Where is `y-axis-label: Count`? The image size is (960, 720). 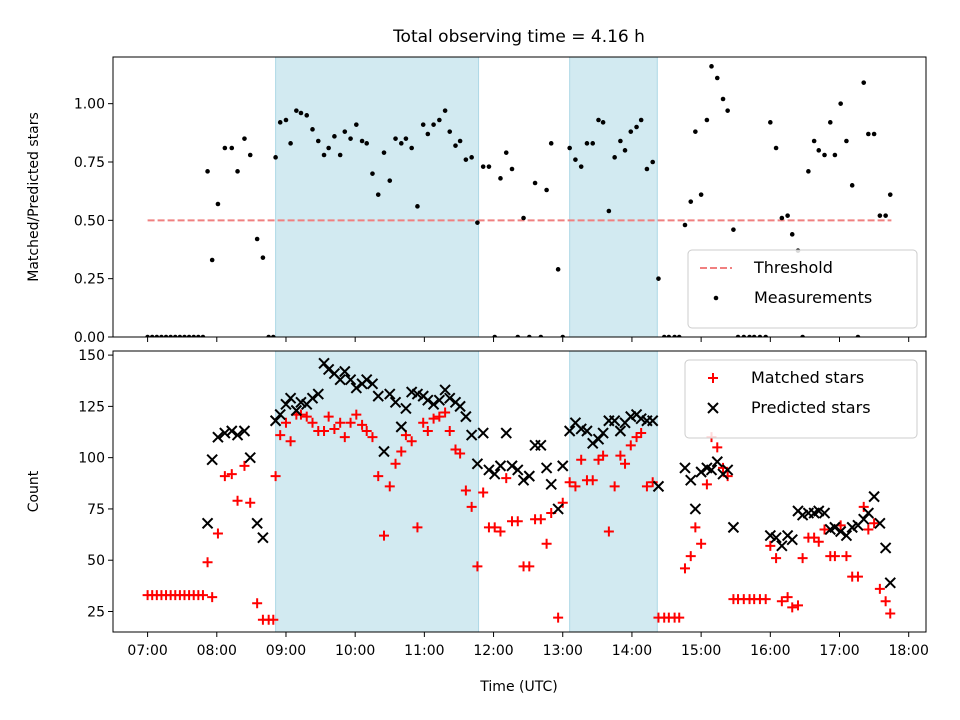
y-axis-label: Count is located at coordinates (34, 491).